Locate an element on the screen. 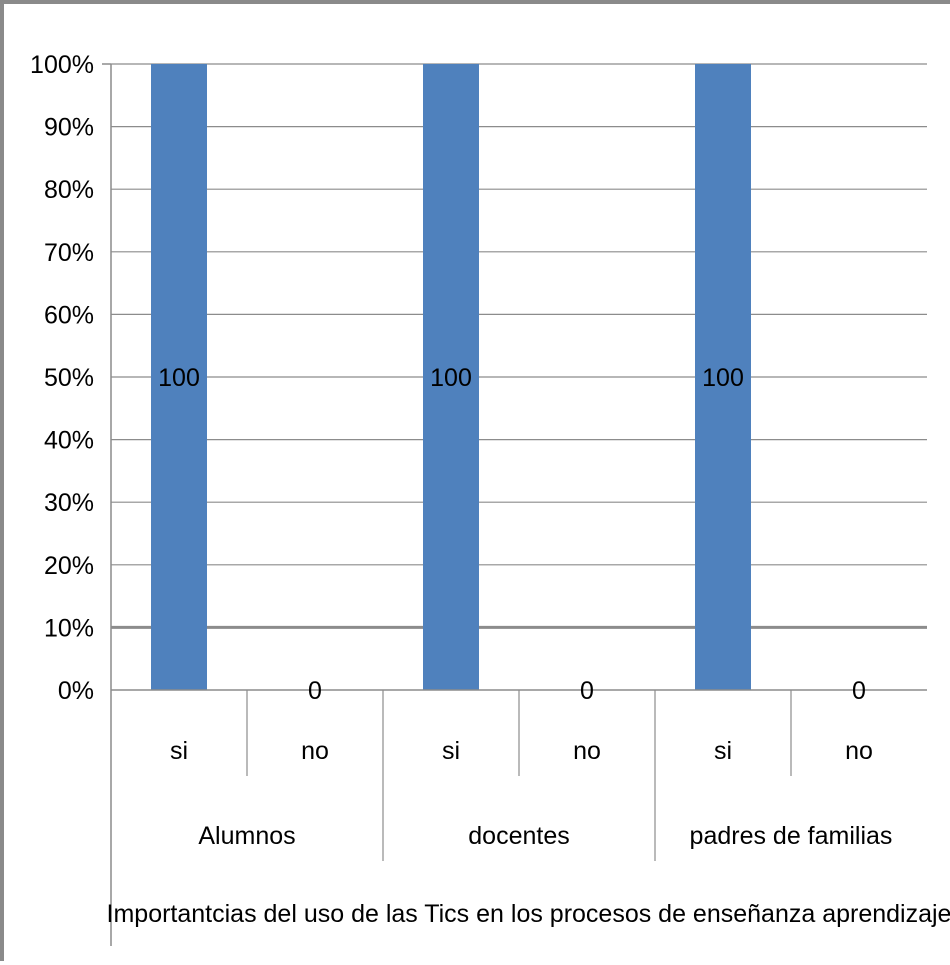 The height and width of the screenshot is (965, 950). y-tick-label: 90% is located at coordinates (69, 128).